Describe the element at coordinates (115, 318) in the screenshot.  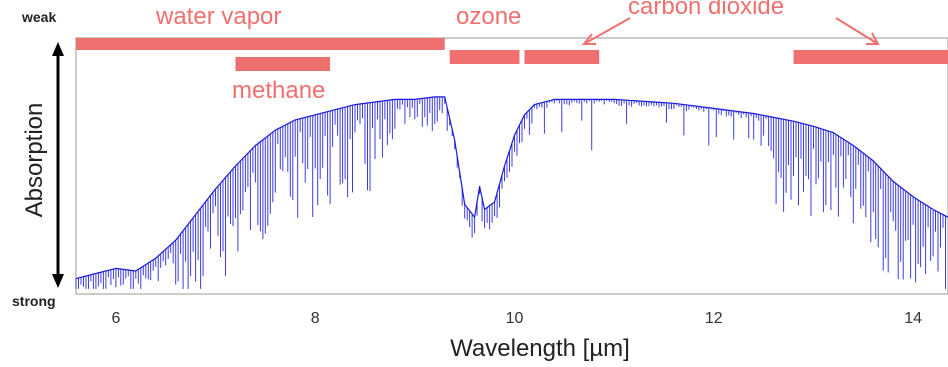
I see `x-tick-label: 6` at that location.